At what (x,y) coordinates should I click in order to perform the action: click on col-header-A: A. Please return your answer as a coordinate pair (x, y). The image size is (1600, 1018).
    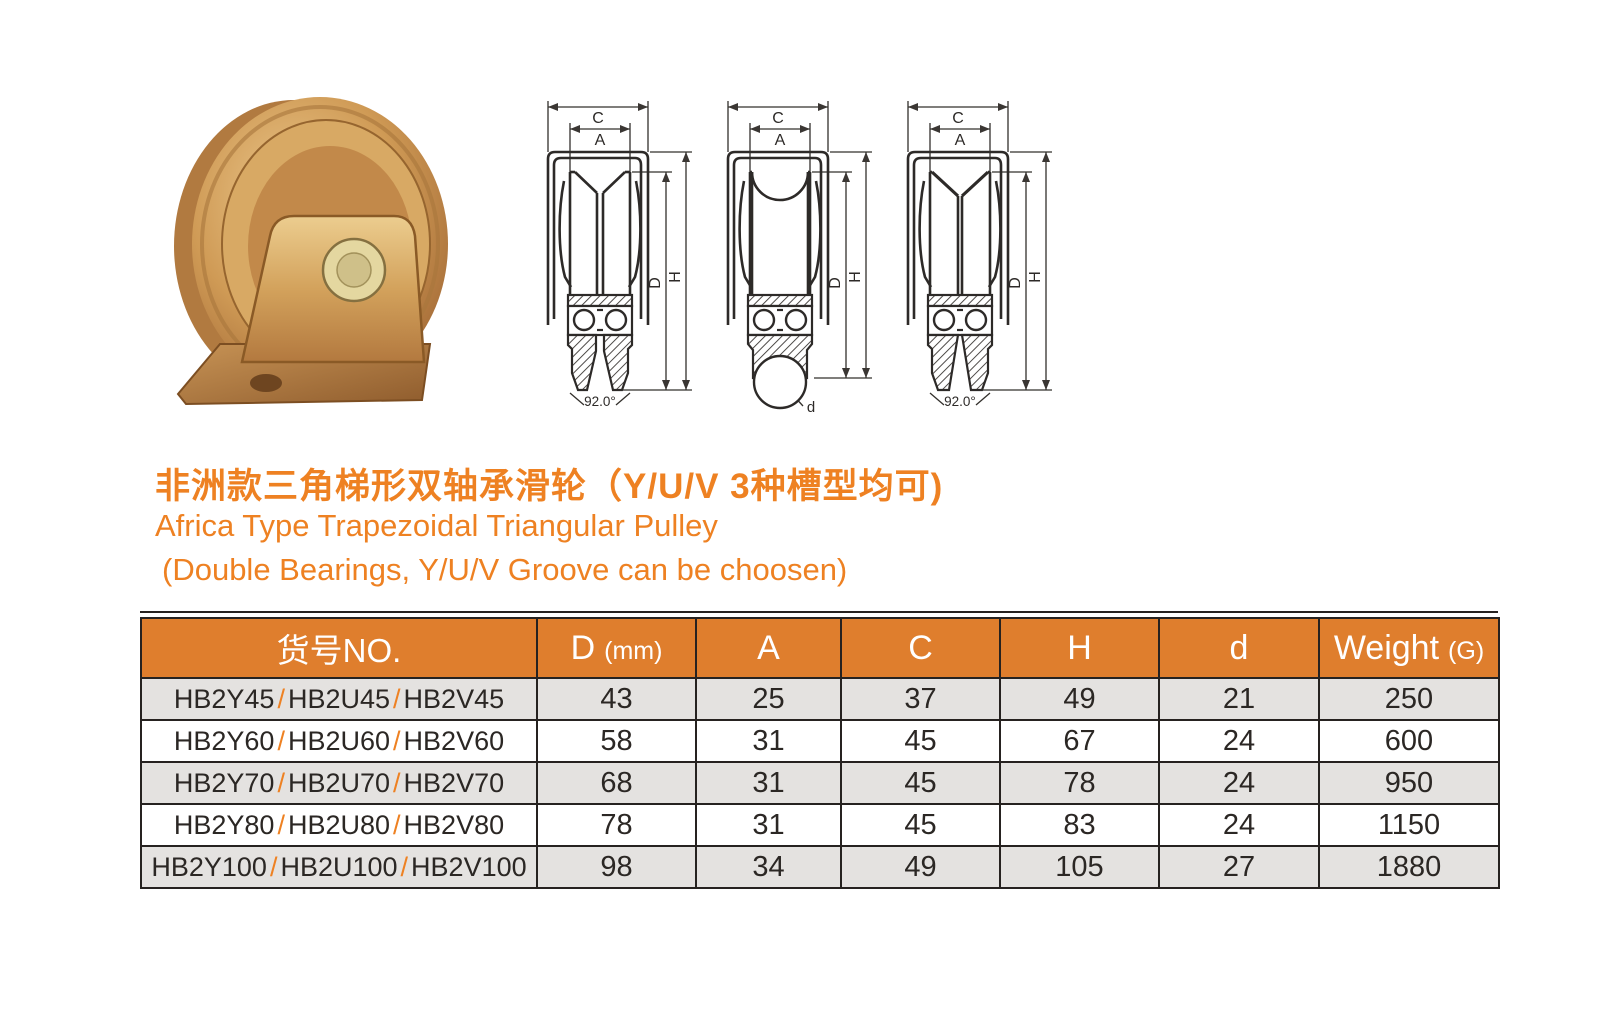
    Looking at the image, I should click on (768, 648).